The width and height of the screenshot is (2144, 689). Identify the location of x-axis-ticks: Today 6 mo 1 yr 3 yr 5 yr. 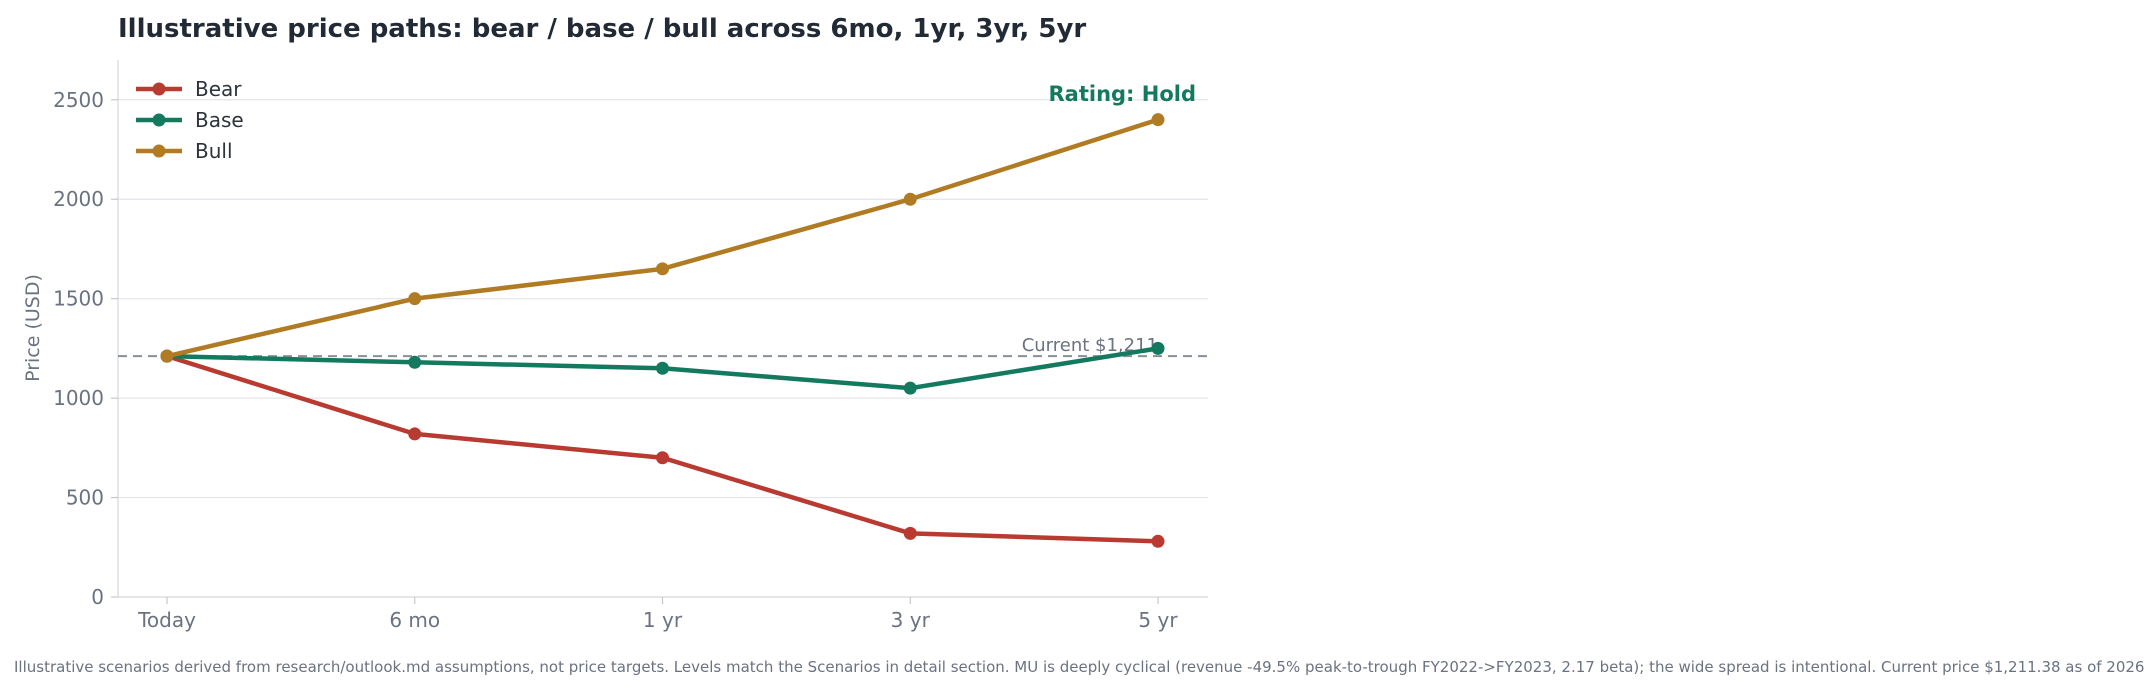
(657, 614).